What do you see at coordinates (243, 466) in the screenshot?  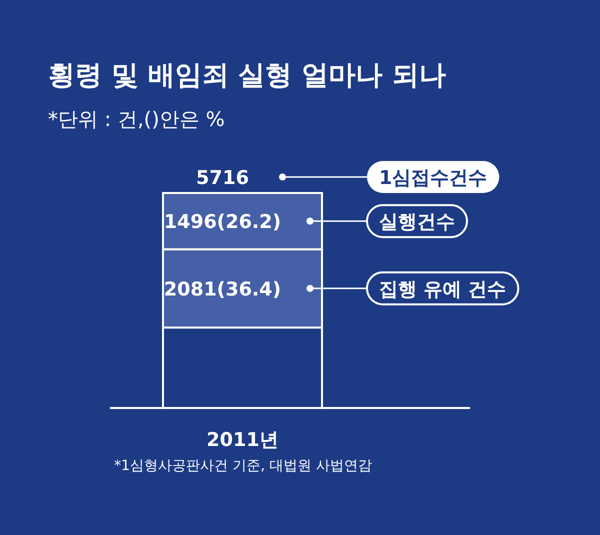 I see `text: *1심형사공판사건 기준, 대법원 사법연감` at bounding box center [243, 466].